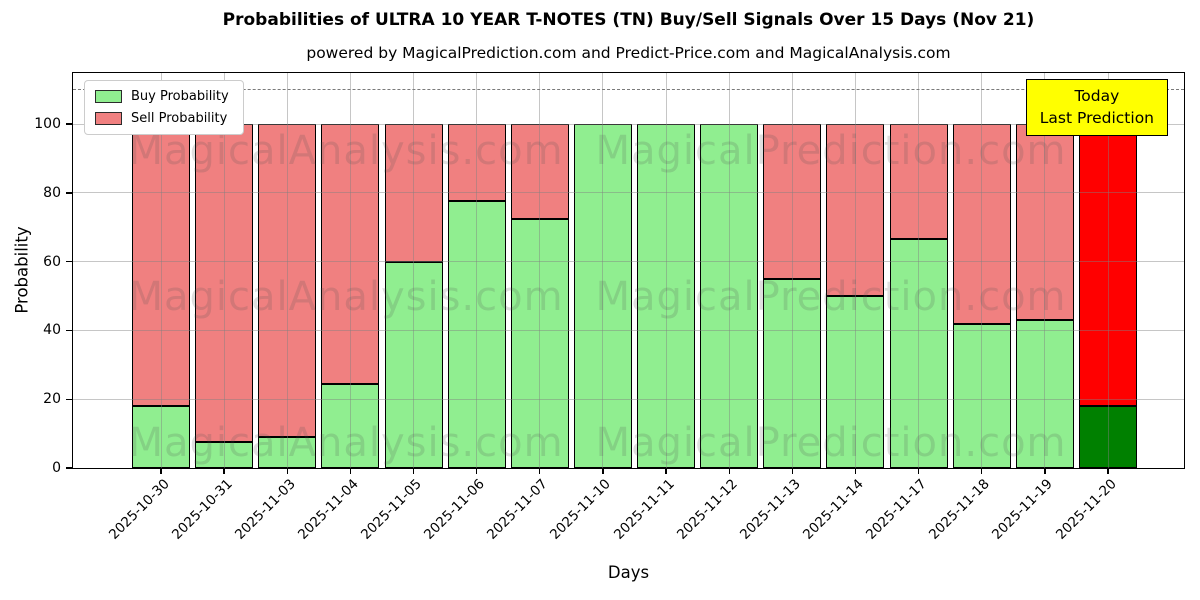 This screenshot has height=600, width=1200. Describe the element at coordinates (328, 509) in the screenshot. I see `x-tick-label-text: 2025-11-04` at that location.